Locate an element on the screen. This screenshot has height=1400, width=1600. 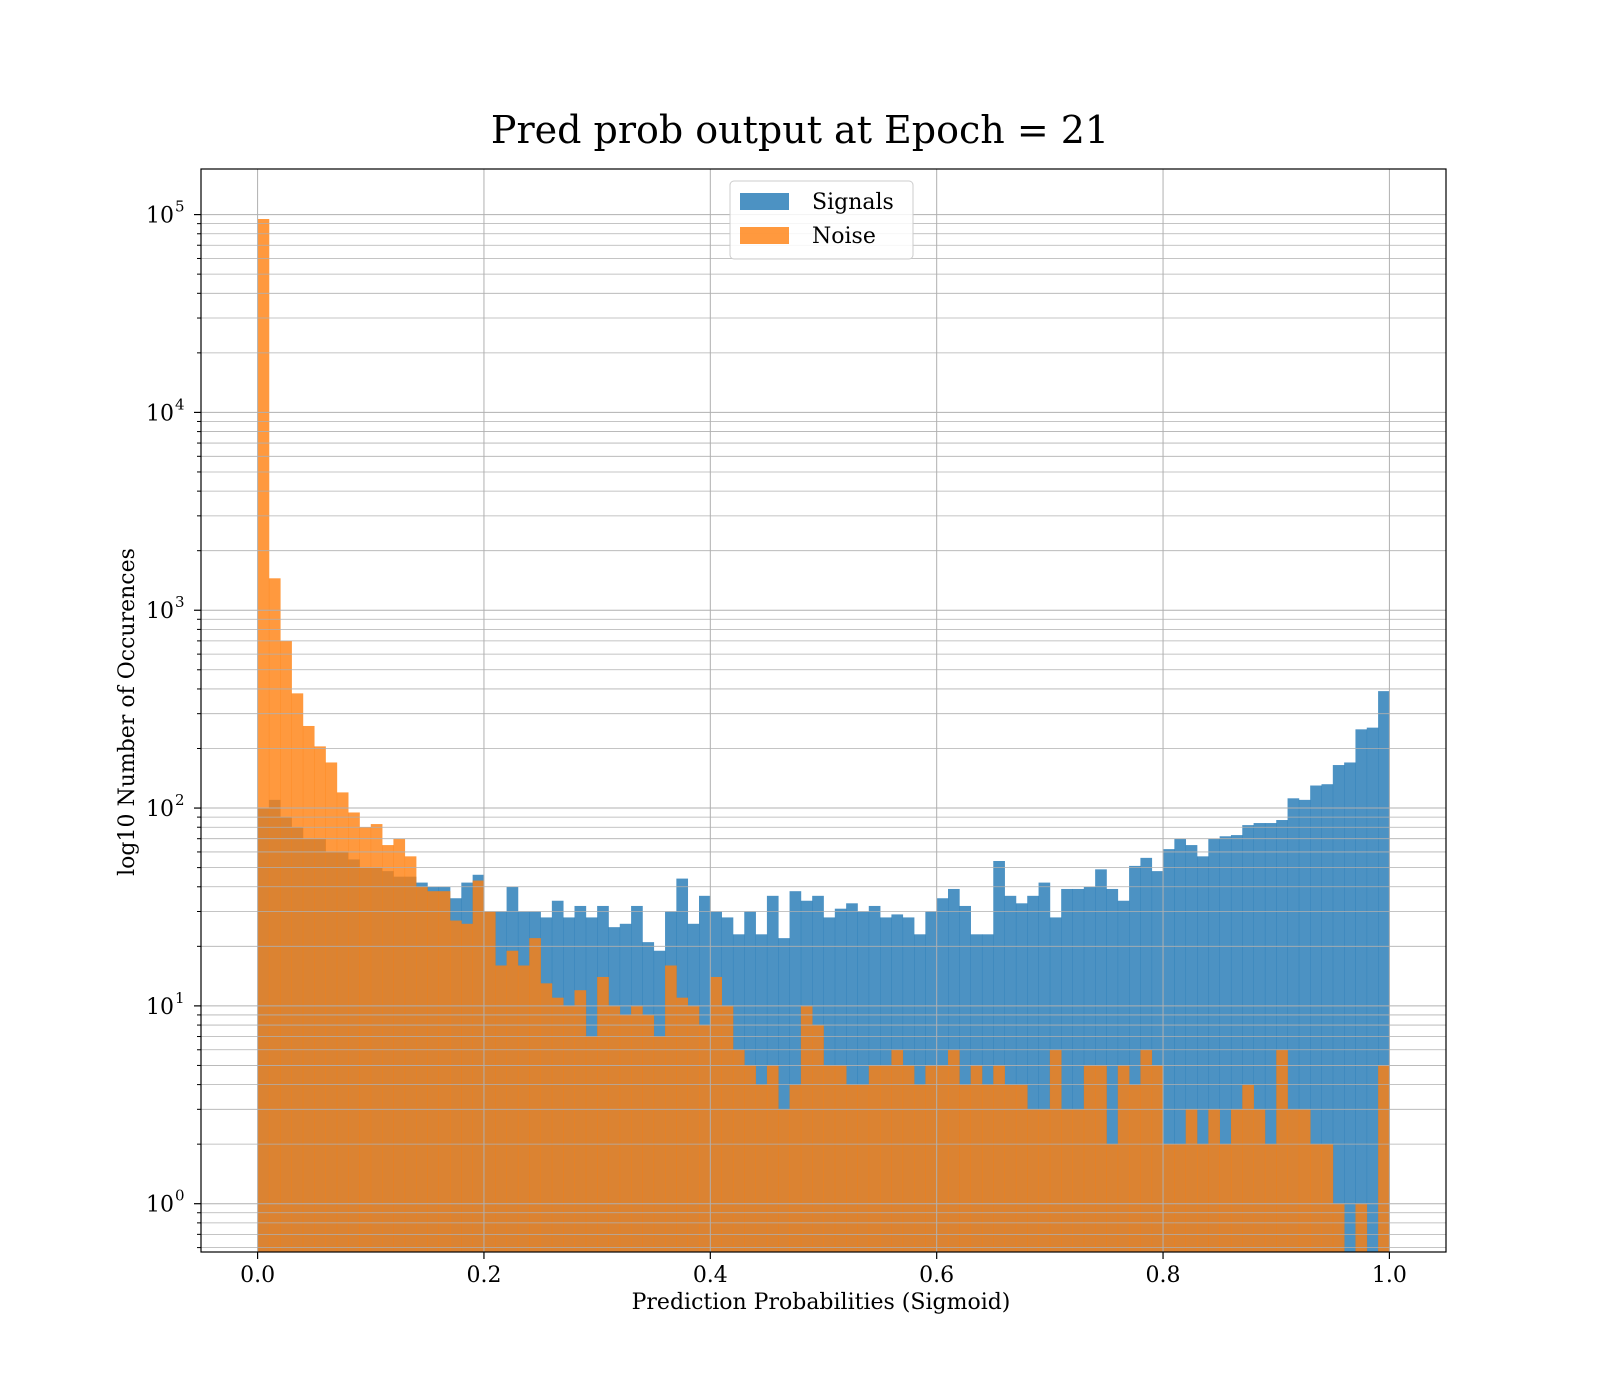
x-tick-label: 0.2 is located at coordinates (483, 1275).